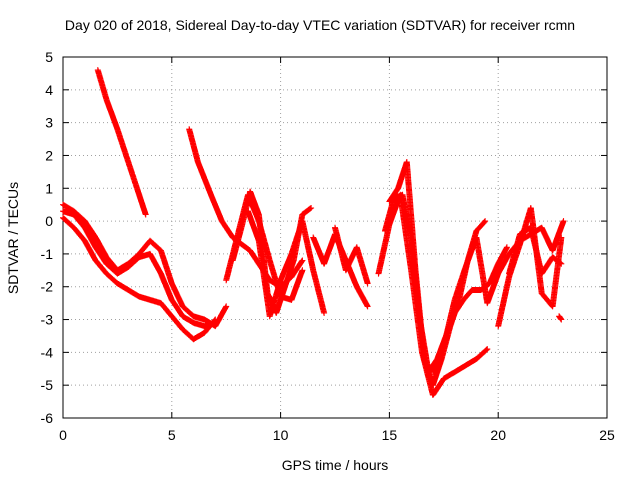 This screenshot has width=640, height=480. I want to click on series-s2, so click(139, 269).